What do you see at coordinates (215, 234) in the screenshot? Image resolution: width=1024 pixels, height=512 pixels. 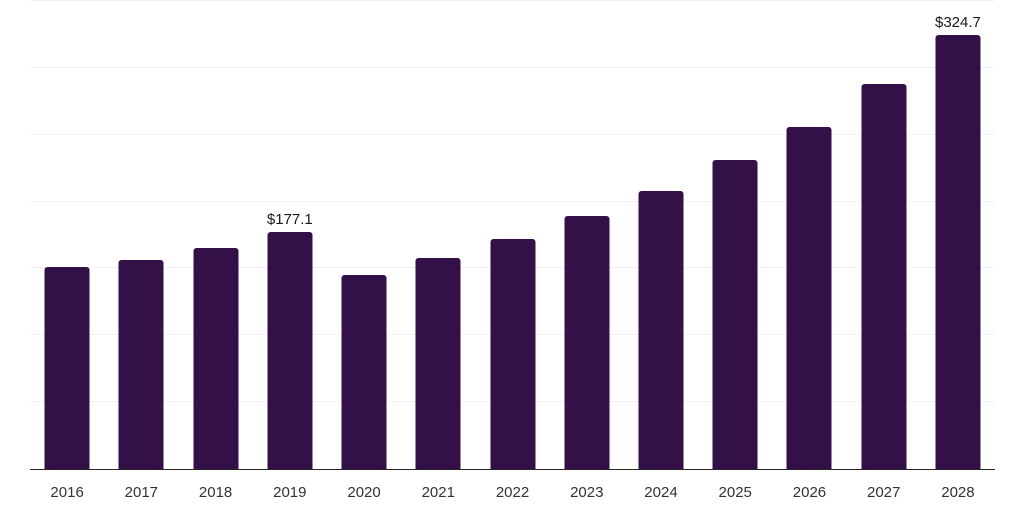 I see `bar-slot-2018` at bounding box center [215, 234].